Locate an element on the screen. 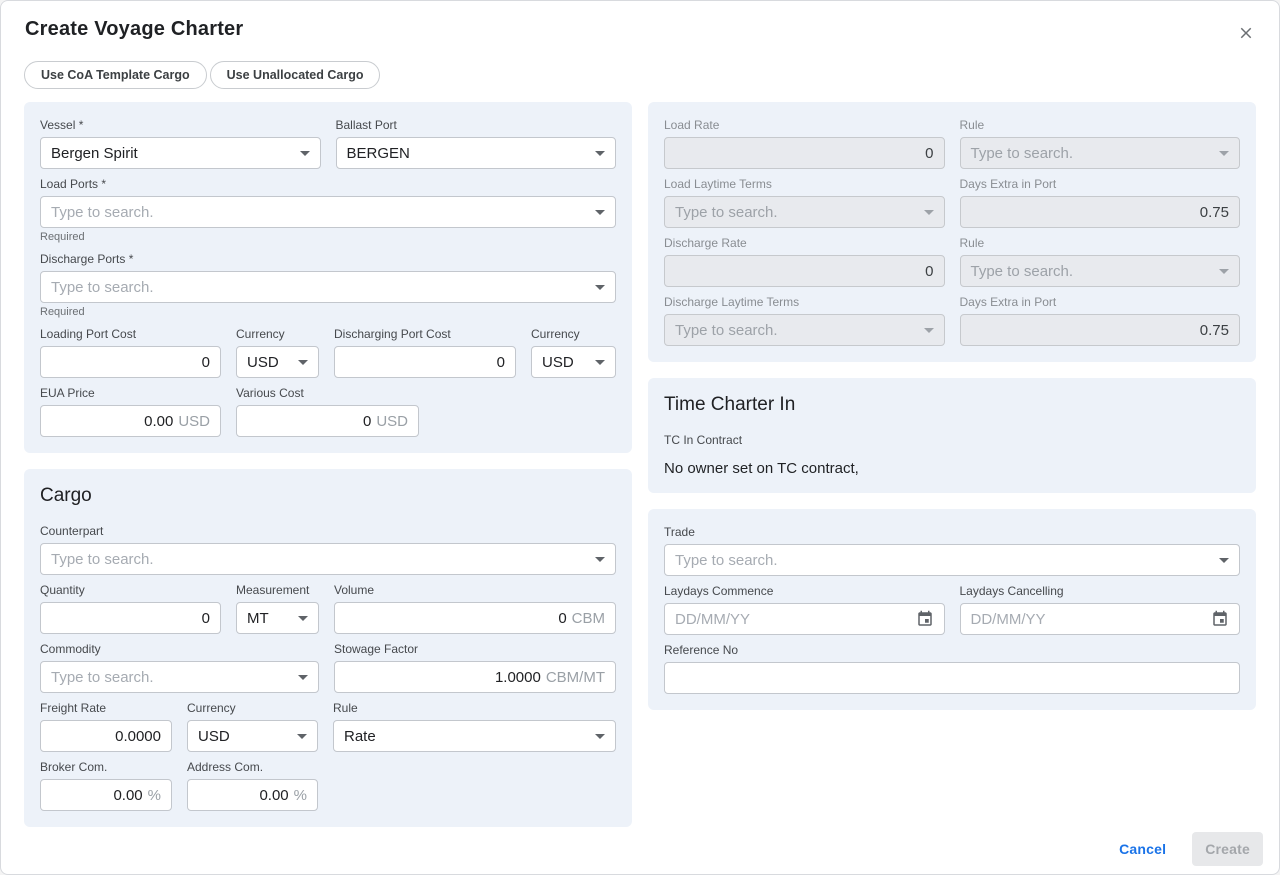 The image size is (1280, 875). discharge-rate-label: Discharge Rate is located at coordinates (705, 243).